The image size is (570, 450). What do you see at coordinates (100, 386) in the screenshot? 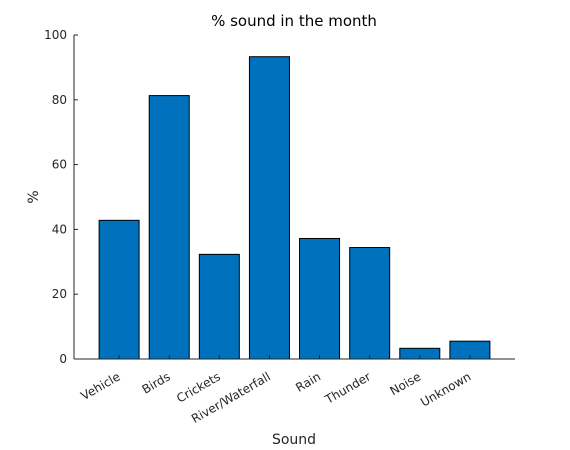
I see `x-tick-label: Vehicle` at bounding box center [100, 386].